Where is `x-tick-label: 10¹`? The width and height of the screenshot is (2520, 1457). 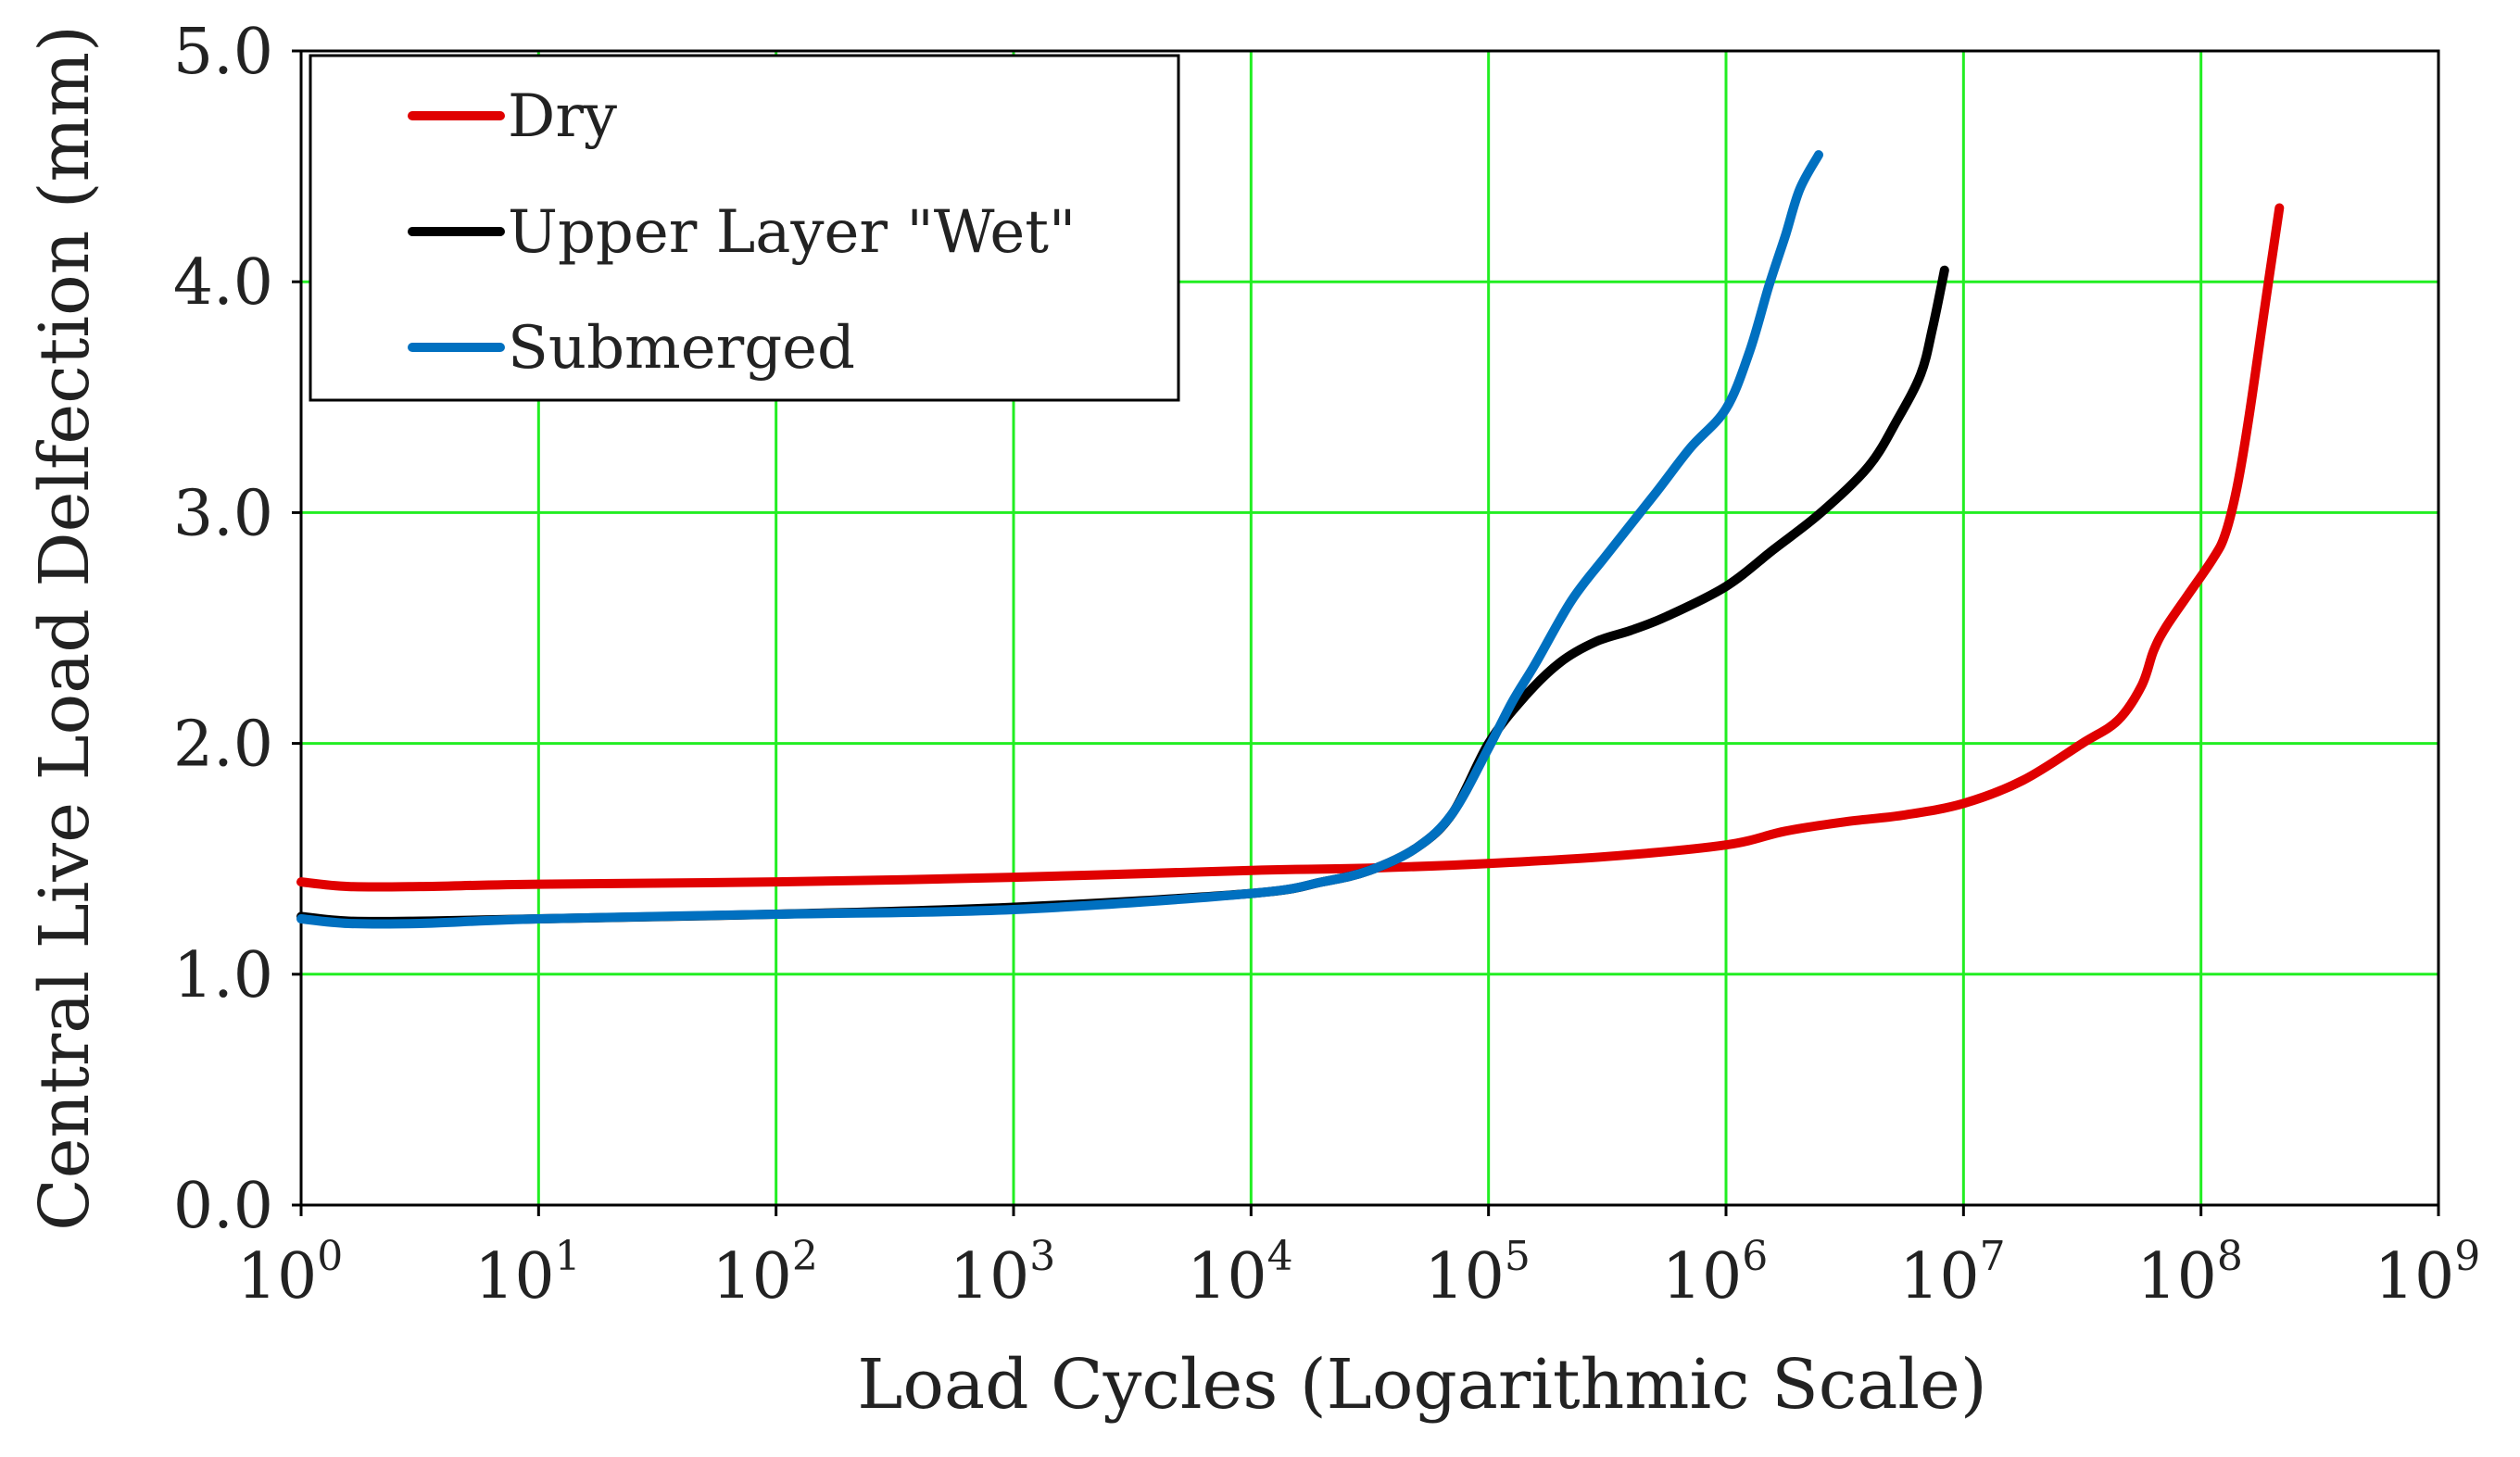
x-tick-label: 10¹ is located at coordinates (527, 1273).